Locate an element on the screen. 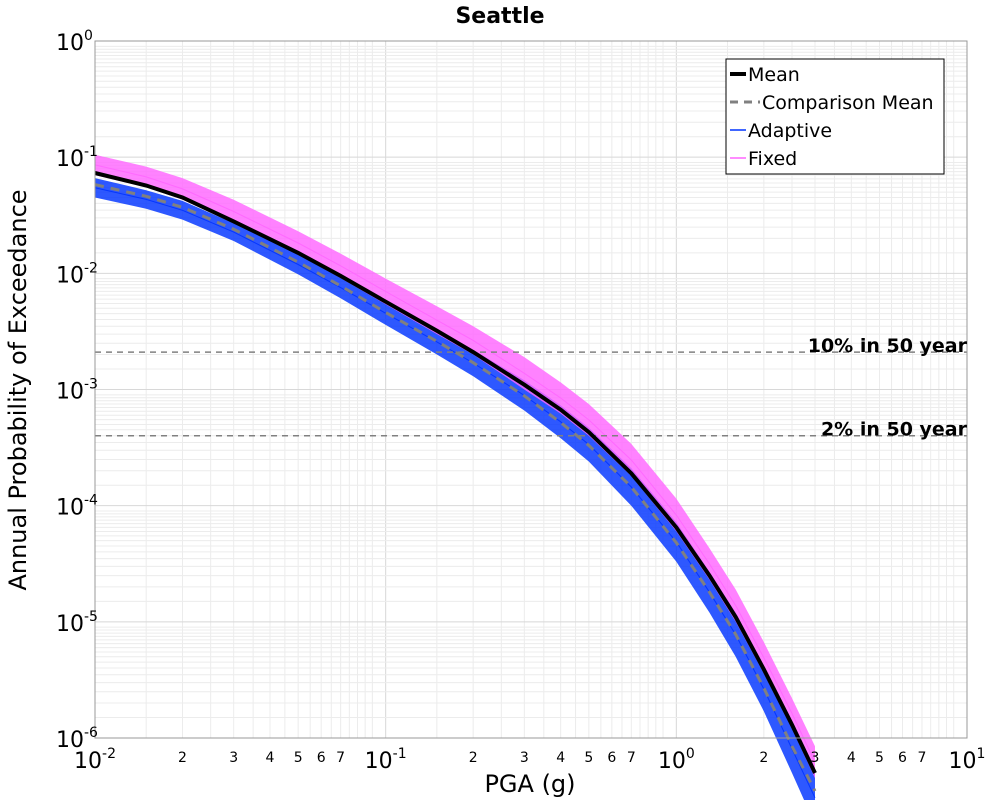 This screenshot has height=800, width=1000. y-axis-ticks: 10⁰ 10⁻¹ 10⁻² 10⁻³ 10⁻⁴ 10⁻⁵ 10⁻⁶ is located at coordinates (77, 390).